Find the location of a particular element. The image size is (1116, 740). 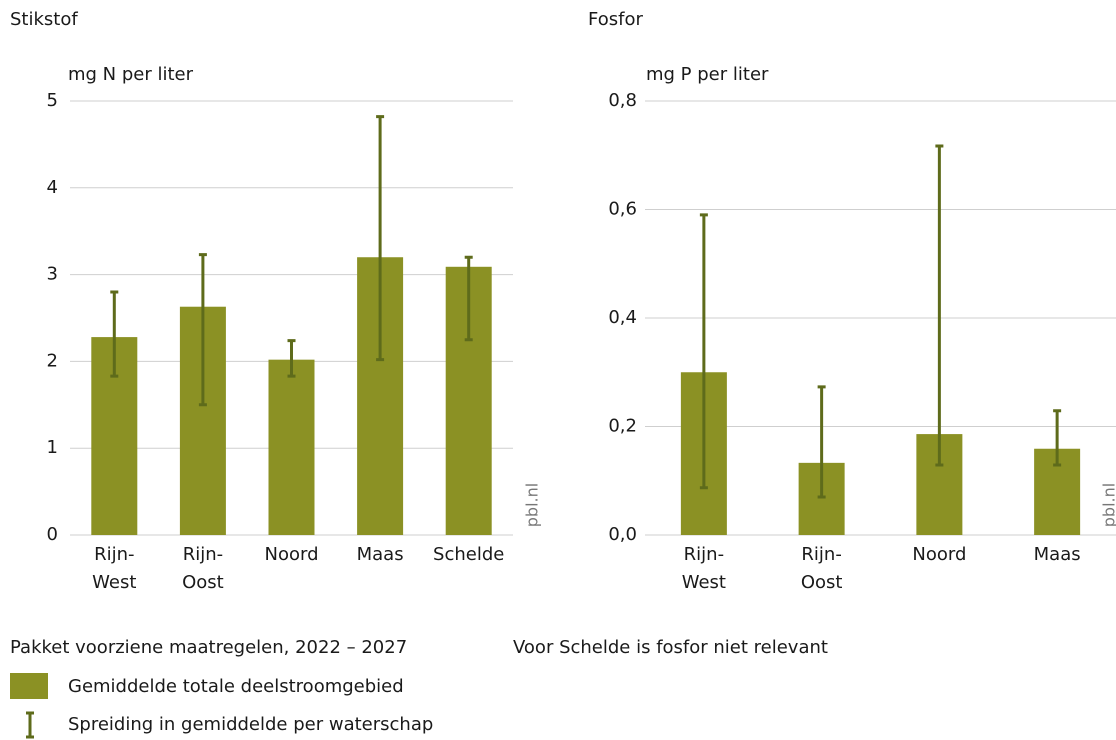

y-tick-label: 0,8 is located at coordinates (622, 100).